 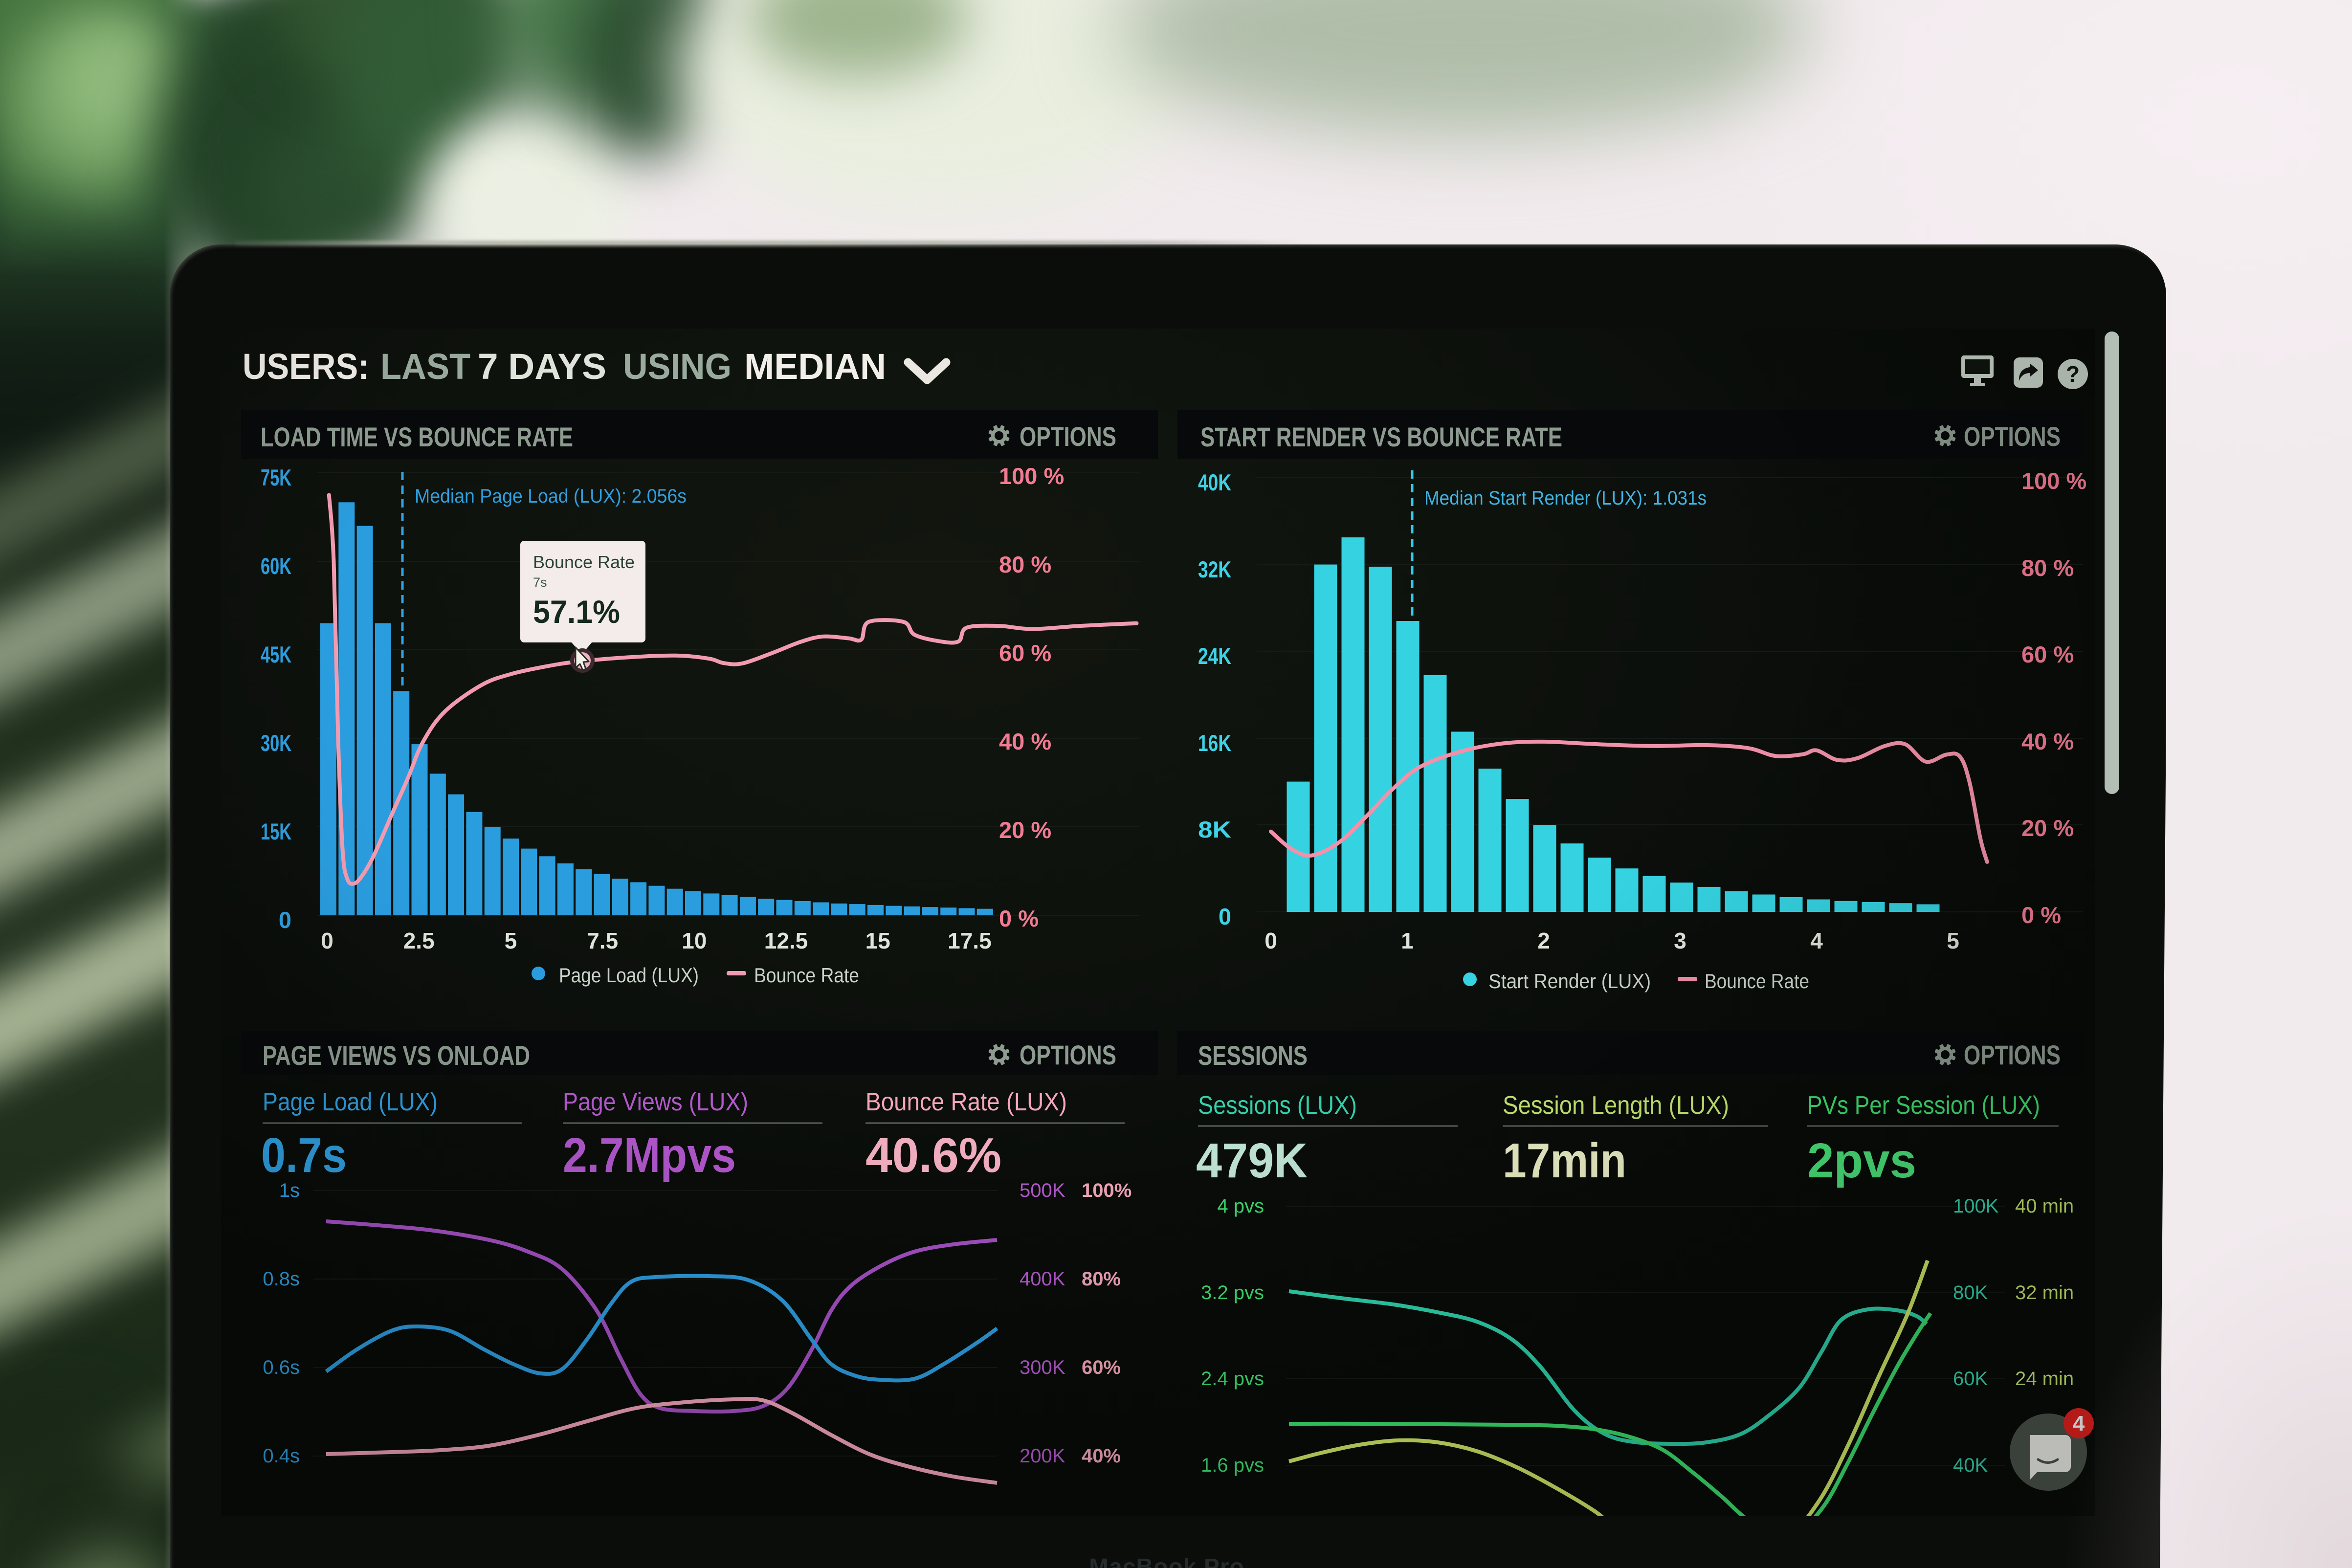 What do you see at coordinates (970, 940) in the screenshot?
I see `svg-text: 17.5` at bounding box center [970, 940].